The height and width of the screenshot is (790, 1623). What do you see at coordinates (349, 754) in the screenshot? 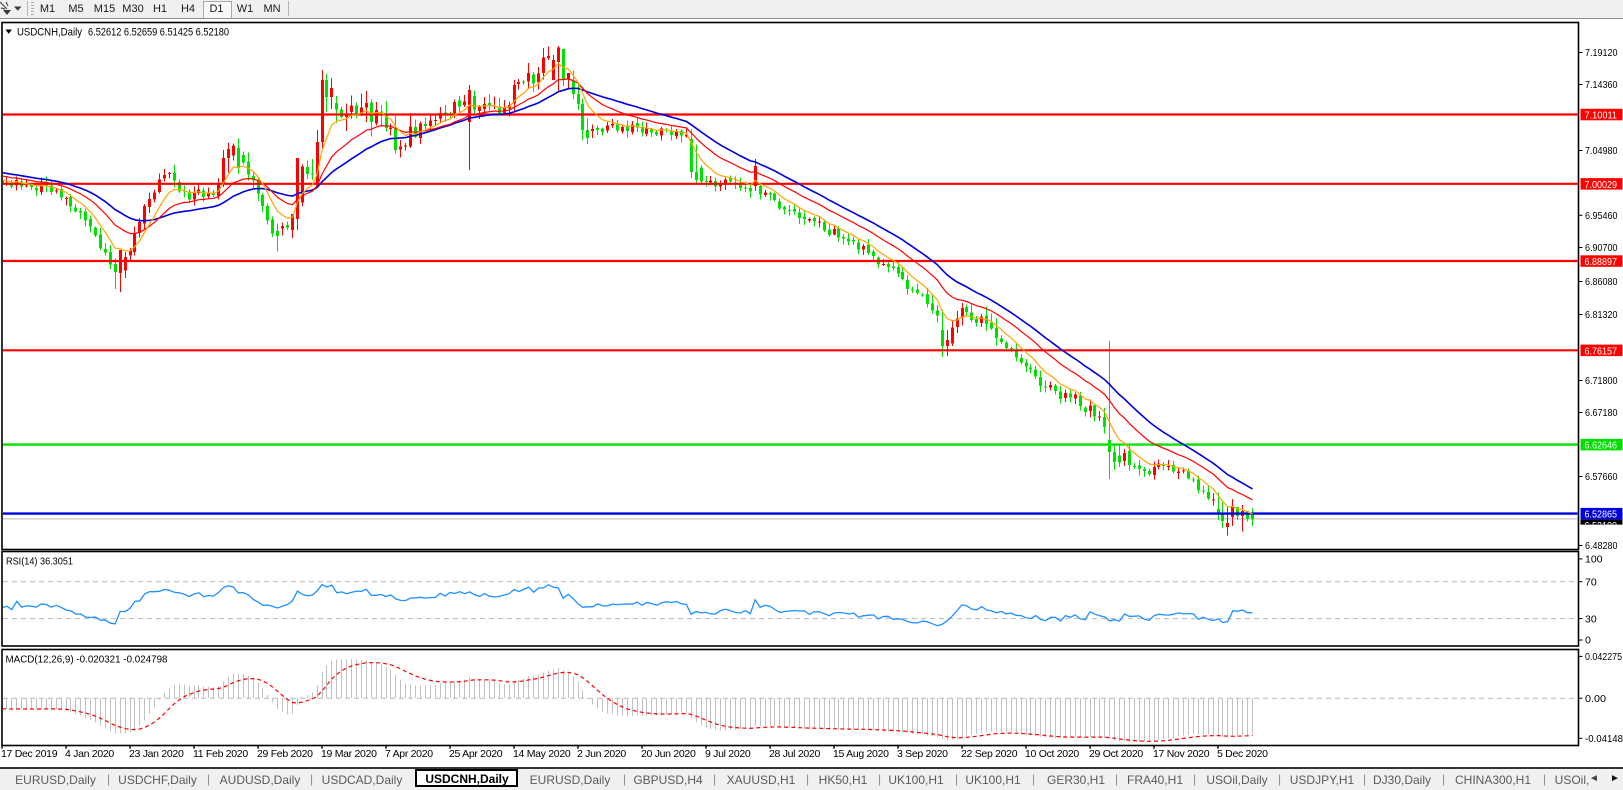
I see `svg-text: 19 Mar 2020` at bounding box center [349, 754].